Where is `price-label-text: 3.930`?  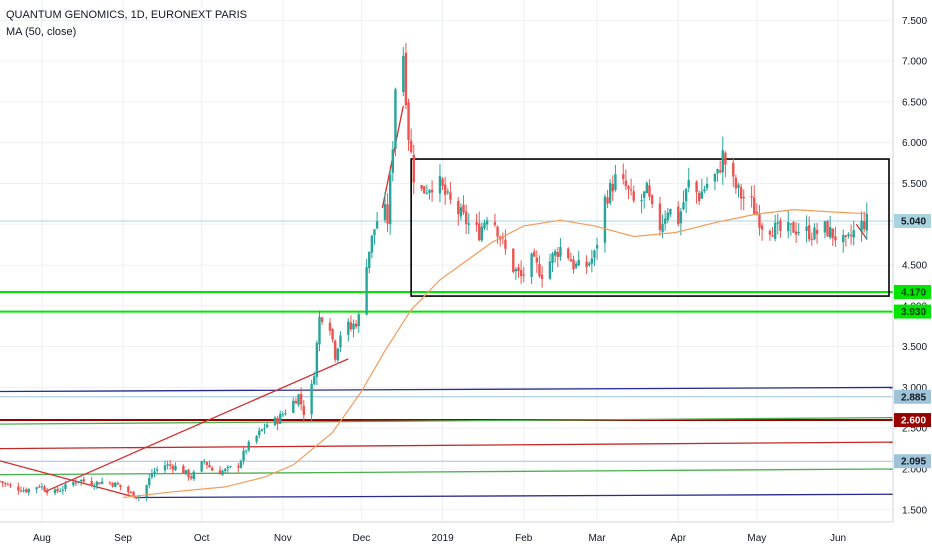 price-label-text: 3.930 is located at coordinates (913, 312).